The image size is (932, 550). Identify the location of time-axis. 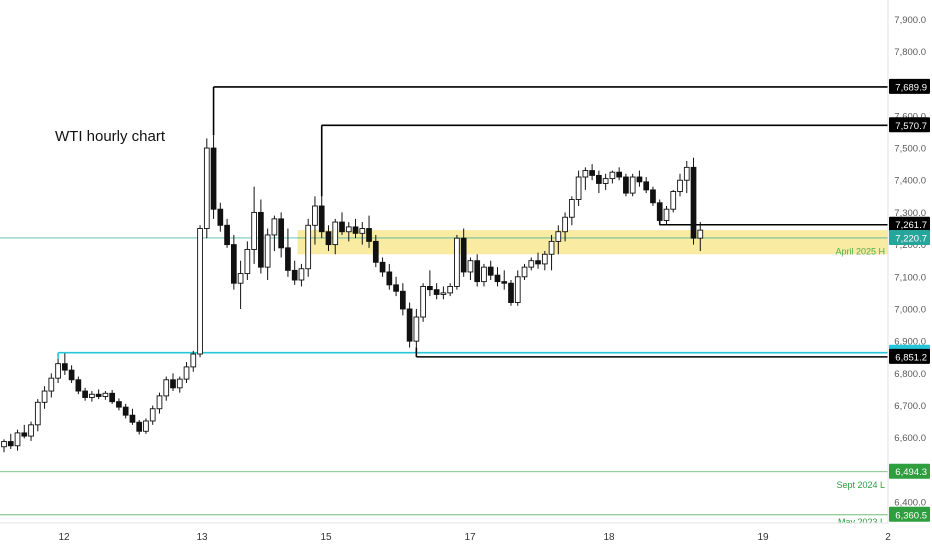
(466, 536).